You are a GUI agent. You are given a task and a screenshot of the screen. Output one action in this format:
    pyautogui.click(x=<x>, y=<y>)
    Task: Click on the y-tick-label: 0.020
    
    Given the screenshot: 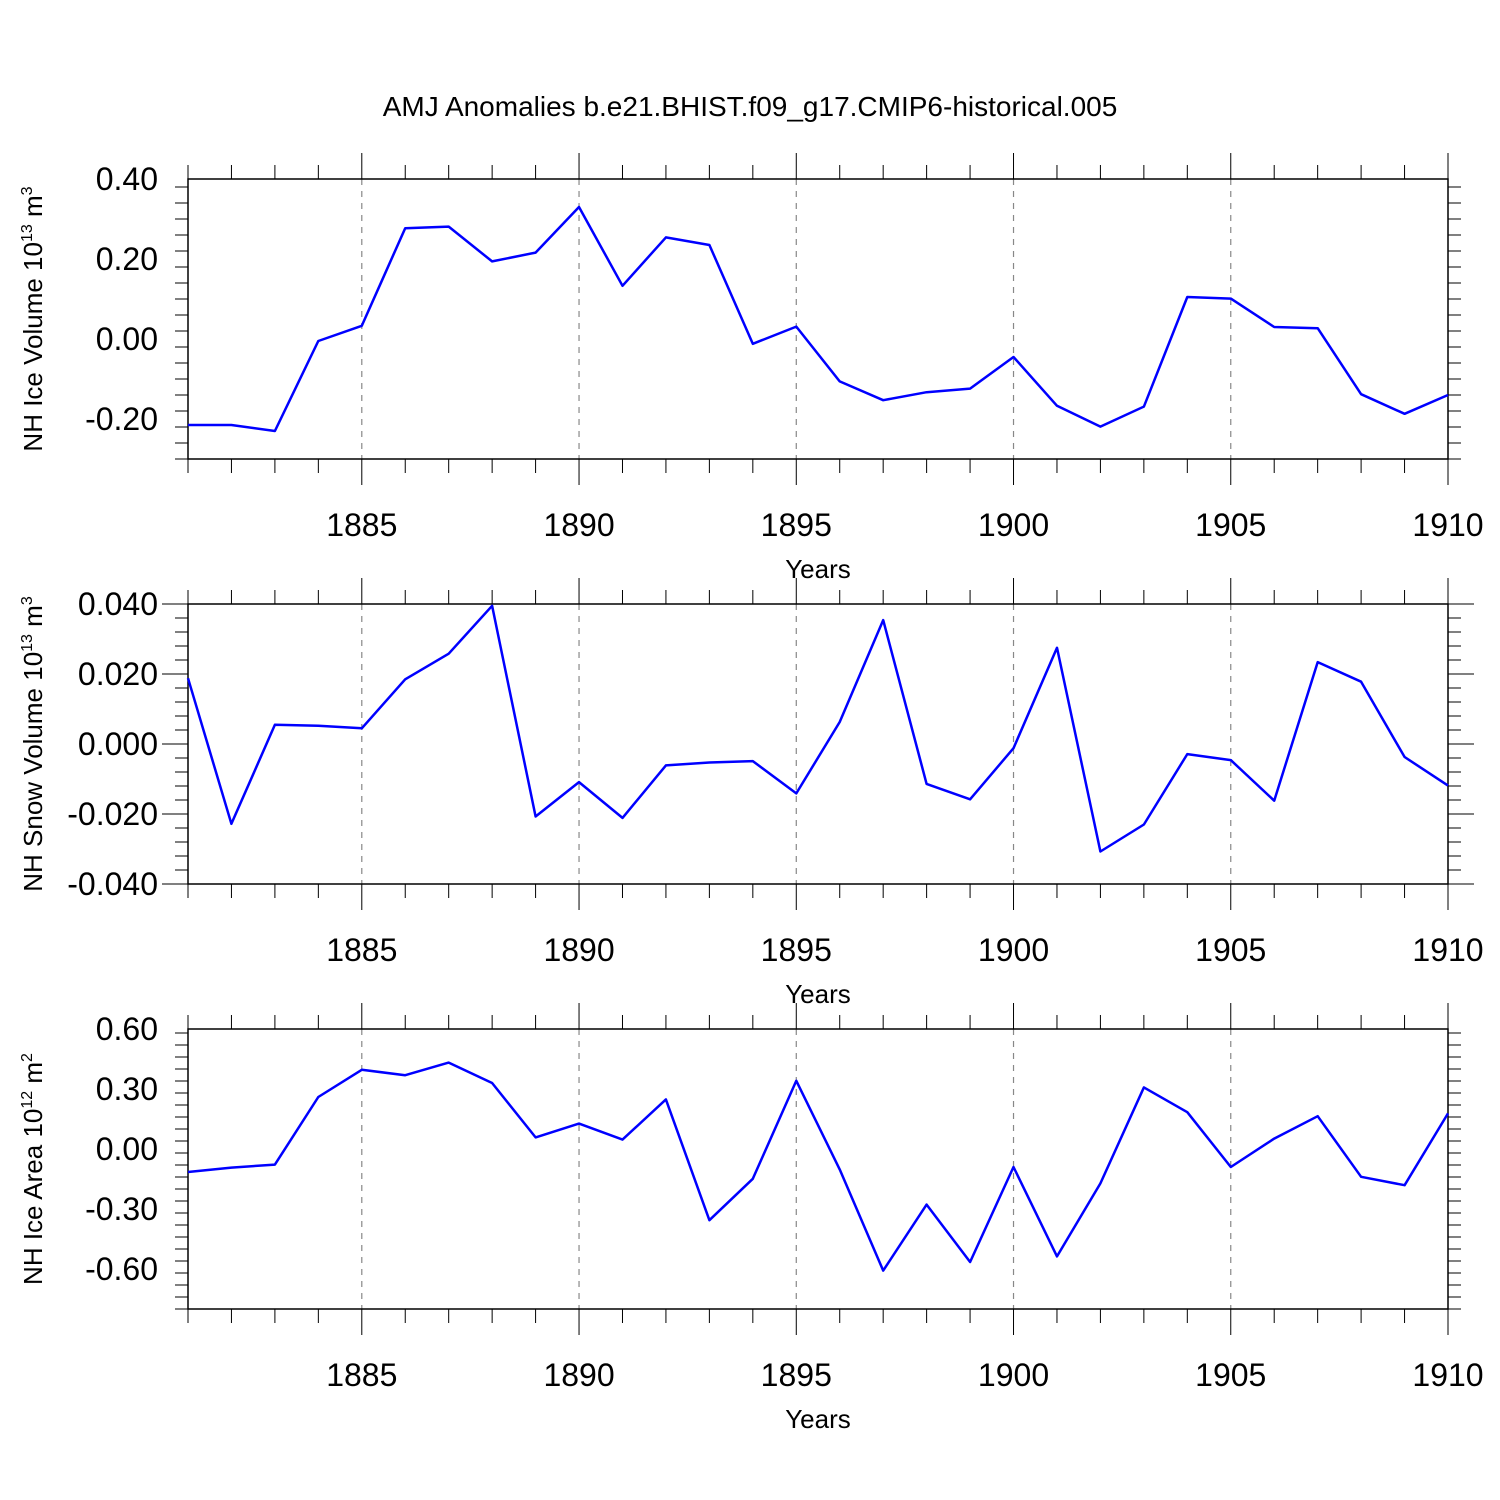 What is the action you would take?
    pyautogui.click(x=118, y=674)
    